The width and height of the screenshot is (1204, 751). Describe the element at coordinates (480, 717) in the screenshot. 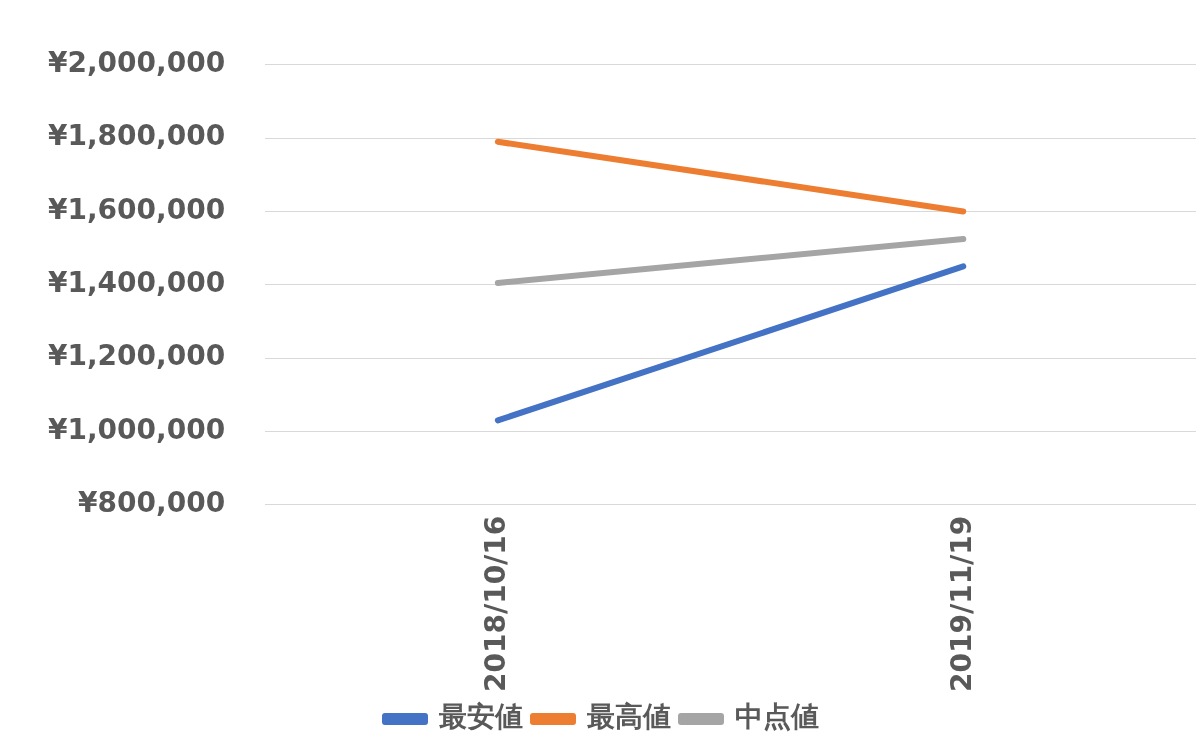

I see `legend-label: 最安値` at that location.